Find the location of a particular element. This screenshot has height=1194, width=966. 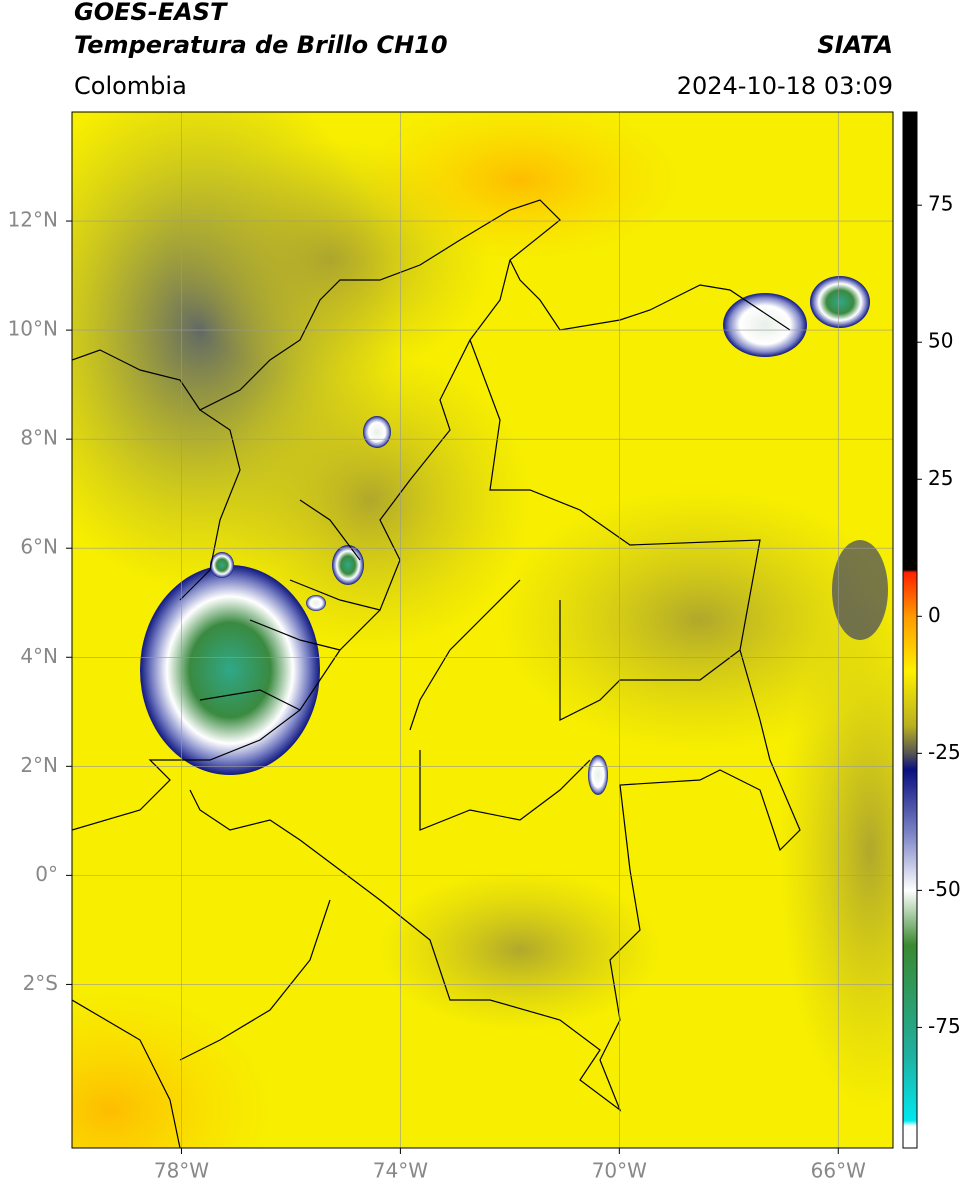

x-tick-label: 78°W is located at coordinates (181, 1171).